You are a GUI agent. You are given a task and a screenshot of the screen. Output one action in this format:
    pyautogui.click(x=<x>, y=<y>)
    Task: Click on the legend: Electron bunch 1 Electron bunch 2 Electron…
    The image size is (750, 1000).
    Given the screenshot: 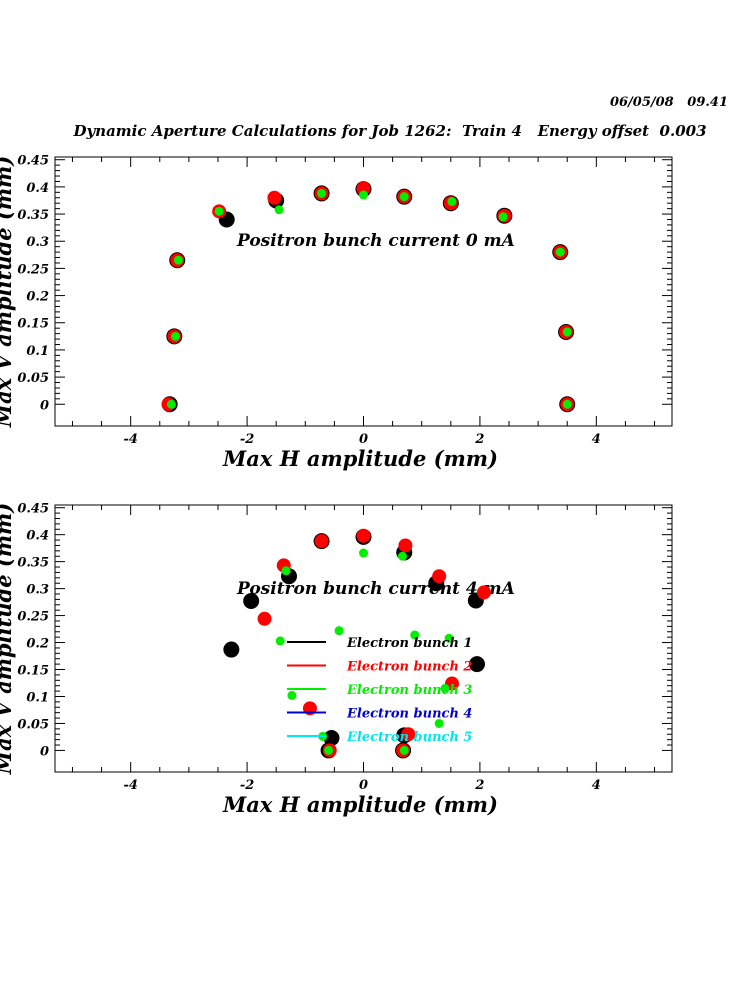 What is the action you would take?
    pyautogui.click(x=379, y=690)
    